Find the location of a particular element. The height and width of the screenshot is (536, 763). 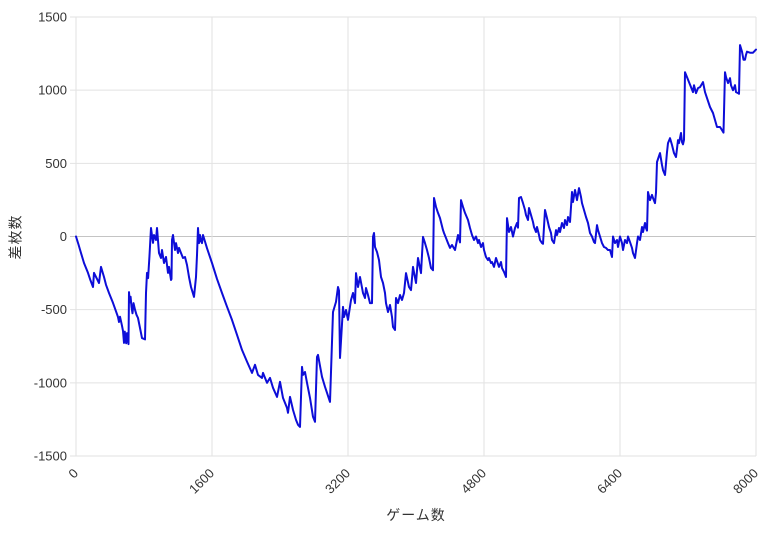

y-tick-label: 0 is located at coordinates (63, 236).